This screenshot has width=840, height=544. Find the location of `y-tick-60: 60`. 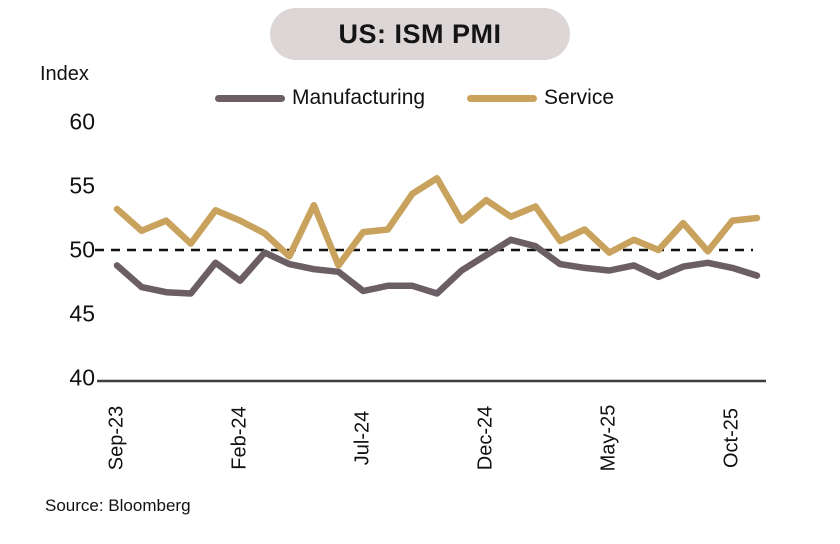

y-tick-60: 60 is located at coordinates (82, 121).